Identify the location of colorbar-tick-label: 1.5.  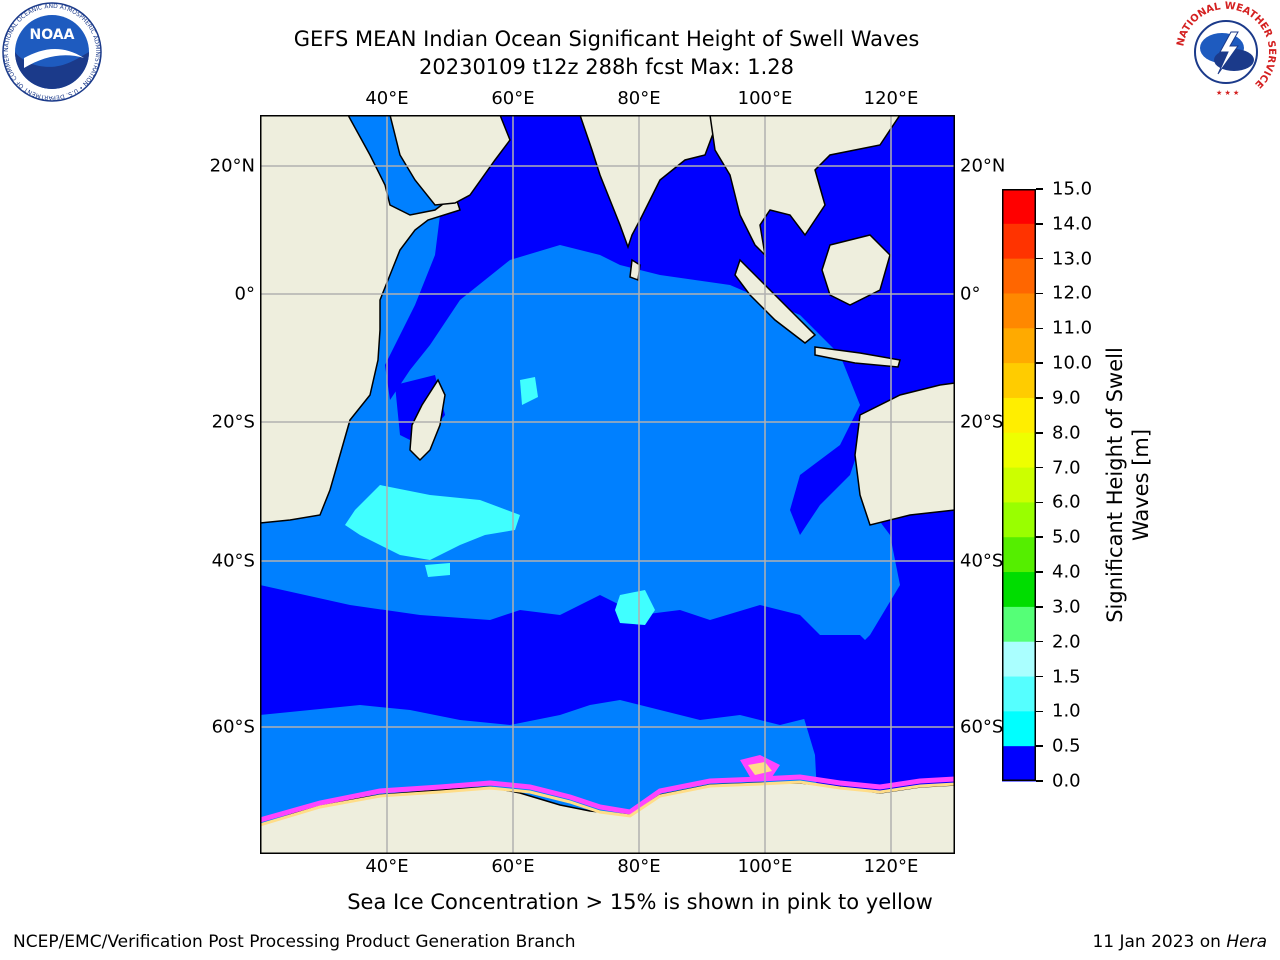
(1066, 677).